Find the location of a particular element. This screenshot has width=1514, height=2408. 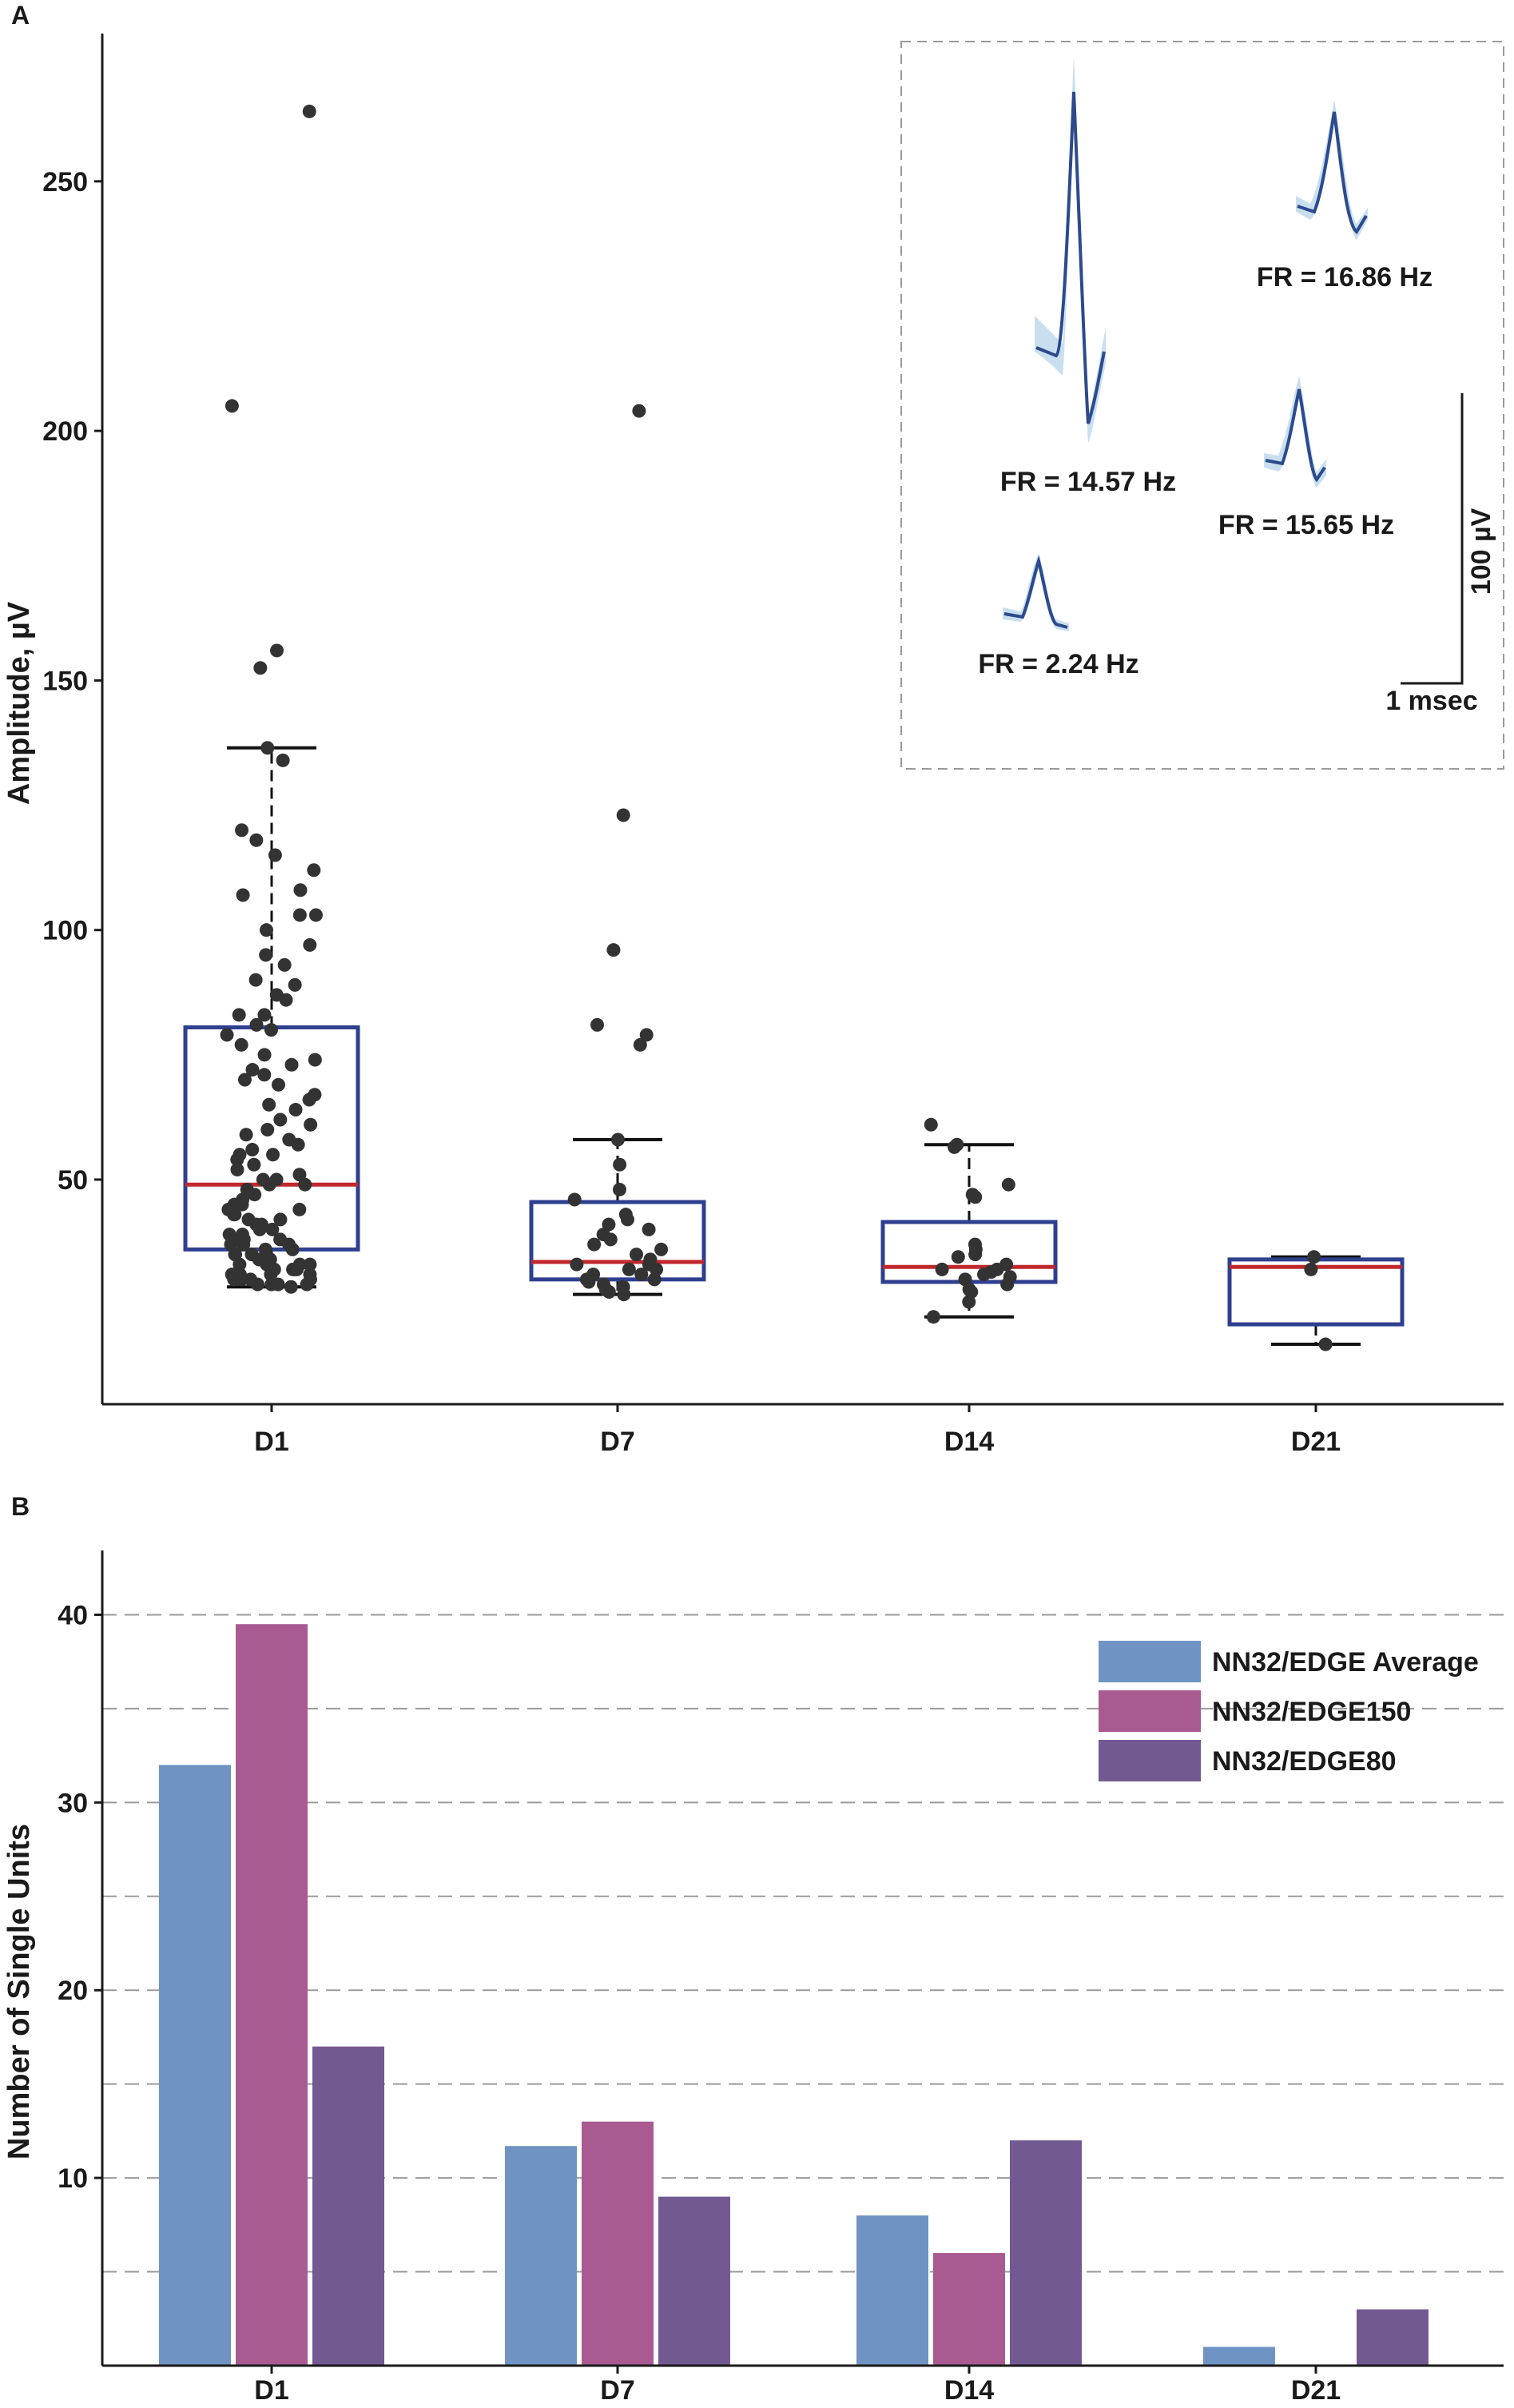

point-D21 is located at coordinates (1311, 1269).